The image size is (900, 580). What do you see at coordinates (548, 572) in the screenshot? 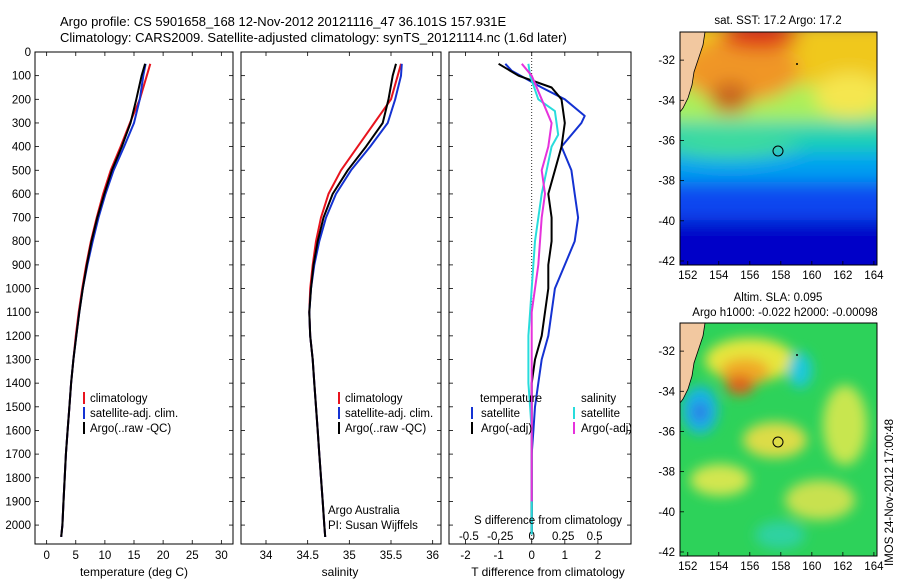
I see `difference-xlabel: T difference from climatology` at bounding box center [548, 572].